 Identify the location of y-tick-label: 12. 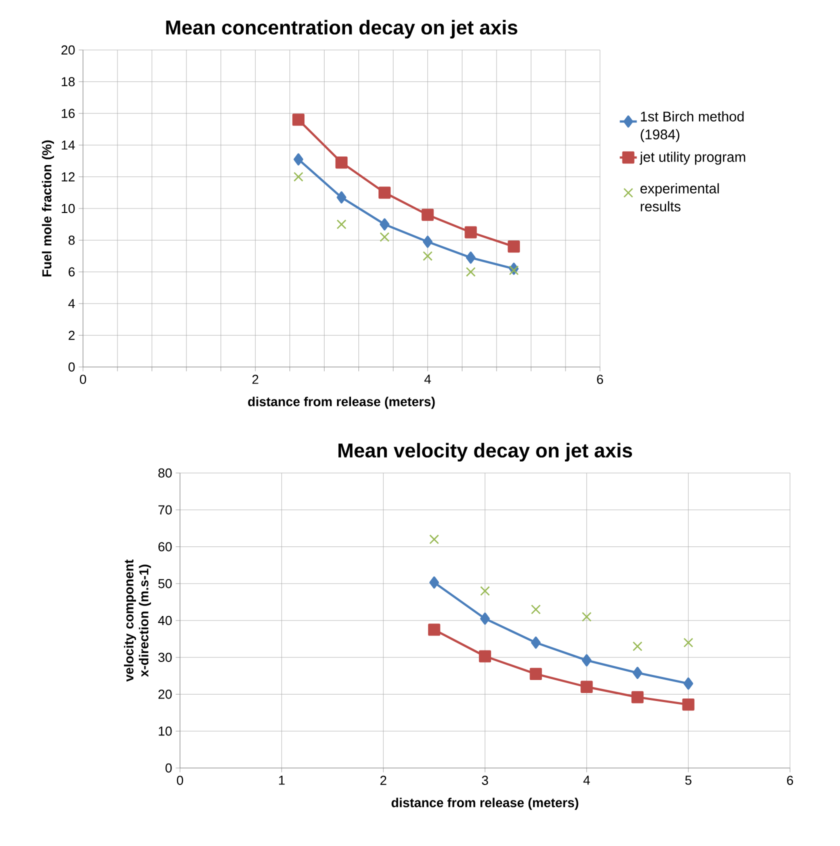
(68, 177).